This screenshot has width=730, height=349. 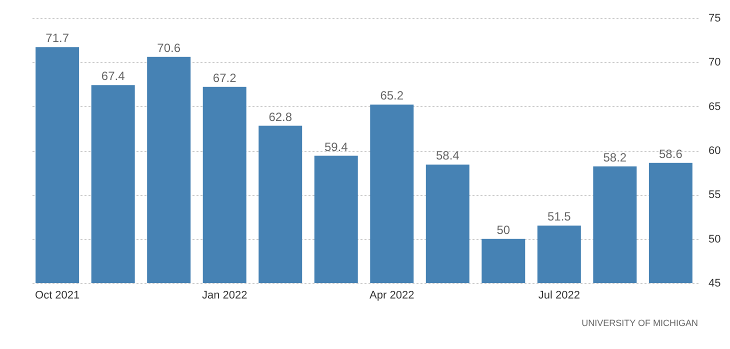 I want to click on x-tick-label: Jan 2022, so click(x=225, y=296).